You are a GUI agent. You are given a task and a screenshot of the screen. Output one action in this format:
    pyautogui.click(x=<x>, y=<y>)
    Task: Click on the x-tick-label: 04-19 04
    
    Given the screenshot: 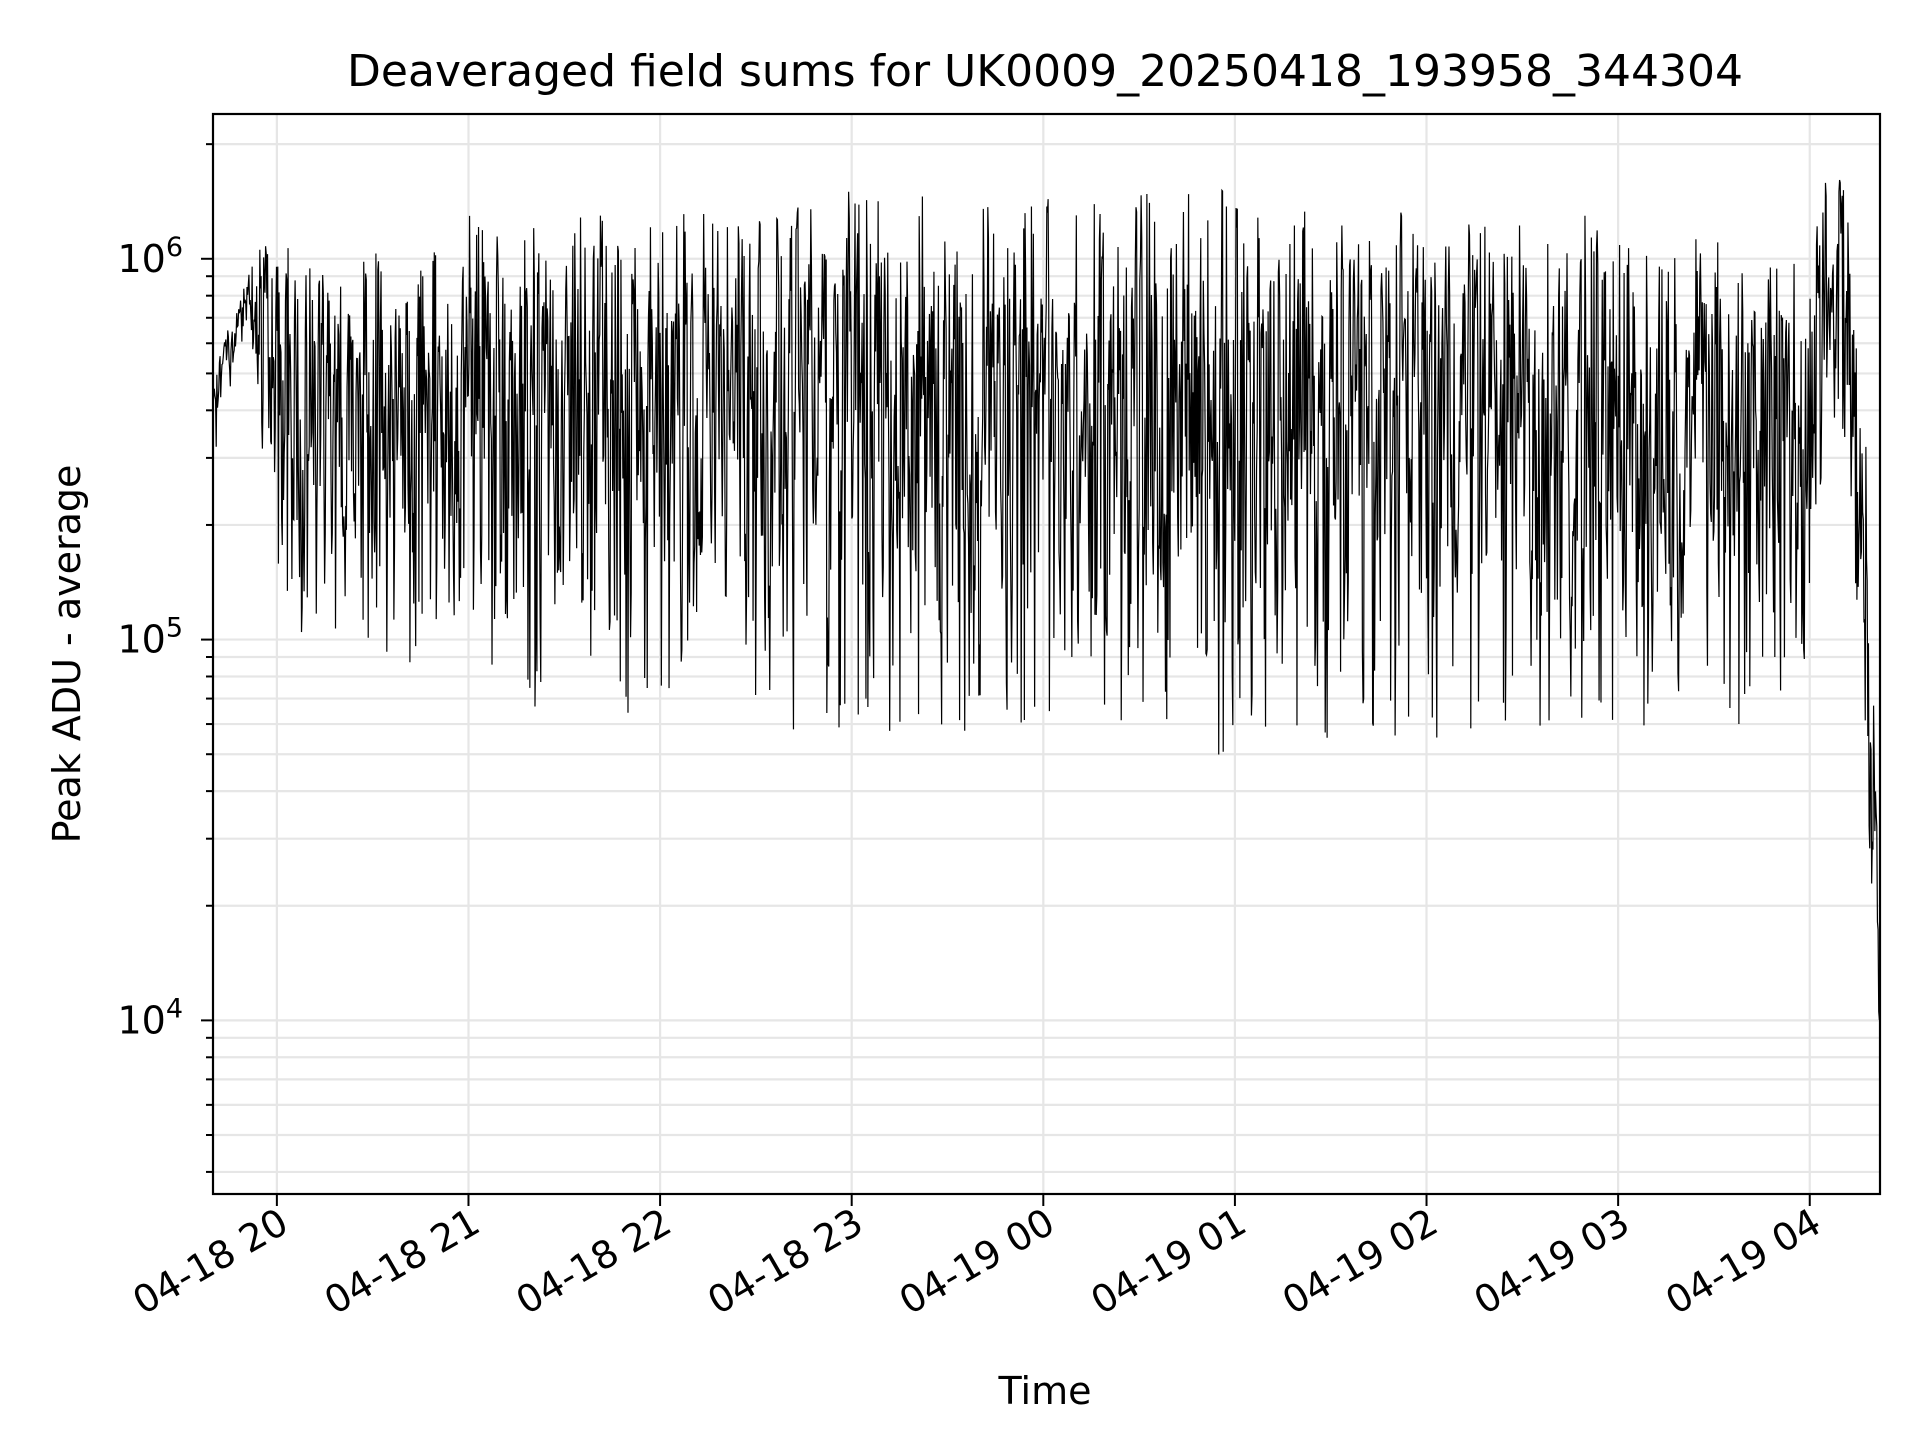 What is the action you would take?
    pyautogui.click(x=1743, y=1262)
    